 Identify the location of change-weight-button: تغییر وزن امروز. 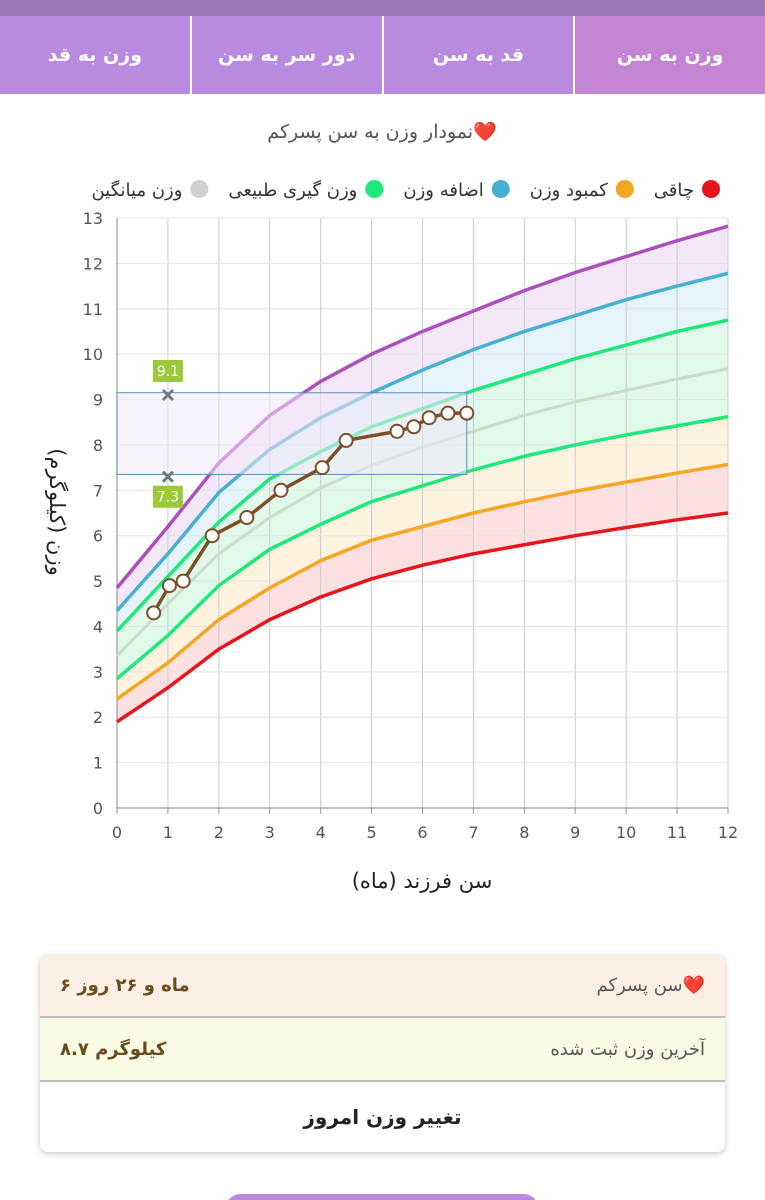
(382, 1117).